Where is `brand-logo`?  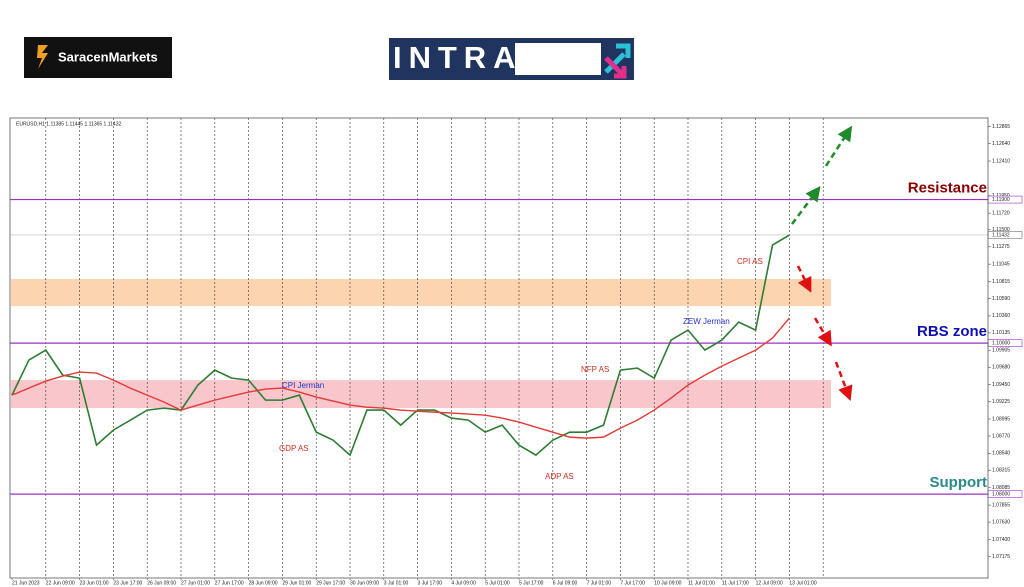
brand-logo is located at coordinates (98, 57).